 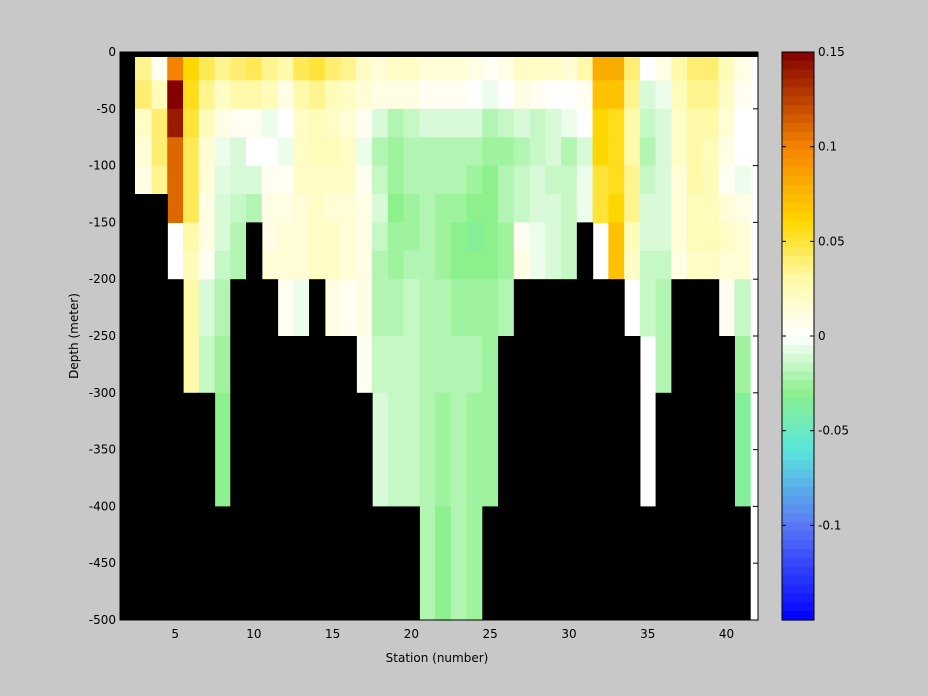 I want to click on y-tick-label: -500, so click(x=102, y=620).